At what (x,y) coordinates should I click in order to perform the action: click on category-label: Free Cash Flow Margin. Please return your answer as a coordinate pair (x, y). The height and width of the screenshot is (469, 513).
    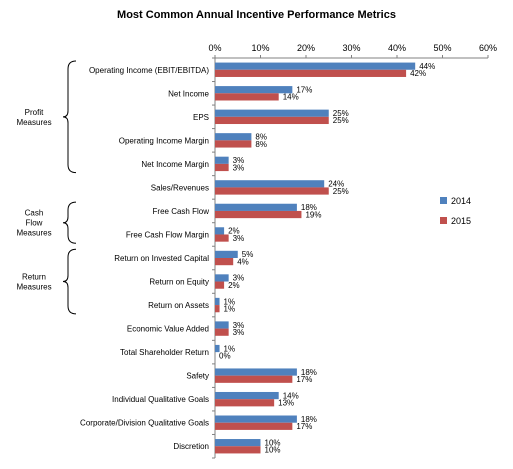
    Looking at the image, I should click on (167, 234).